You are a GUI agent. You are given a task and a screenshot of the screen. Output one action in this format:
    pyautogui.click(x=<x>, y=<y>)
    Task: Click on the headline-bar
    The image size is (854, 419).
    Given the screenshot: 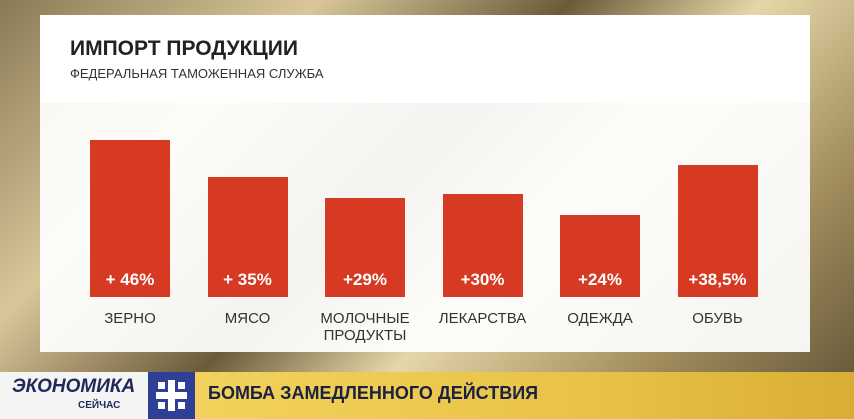 What is the action you would take?
    pyautogui.click(x=524, y=395)
    